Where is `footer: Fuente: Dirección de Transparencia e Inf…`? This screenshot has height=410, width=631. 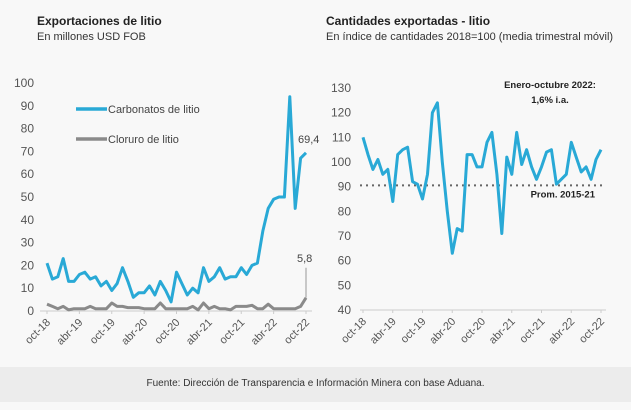
footer: Fuente: Dirección de Transparencia e Inf… is located at coordinates (315, 384).